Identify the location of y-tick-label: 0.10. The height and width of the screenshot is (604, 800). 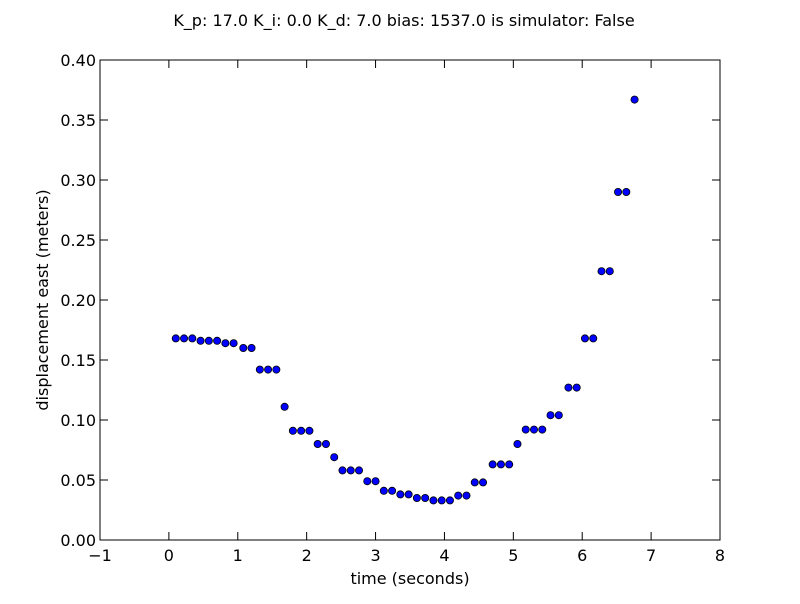
(78, 420).